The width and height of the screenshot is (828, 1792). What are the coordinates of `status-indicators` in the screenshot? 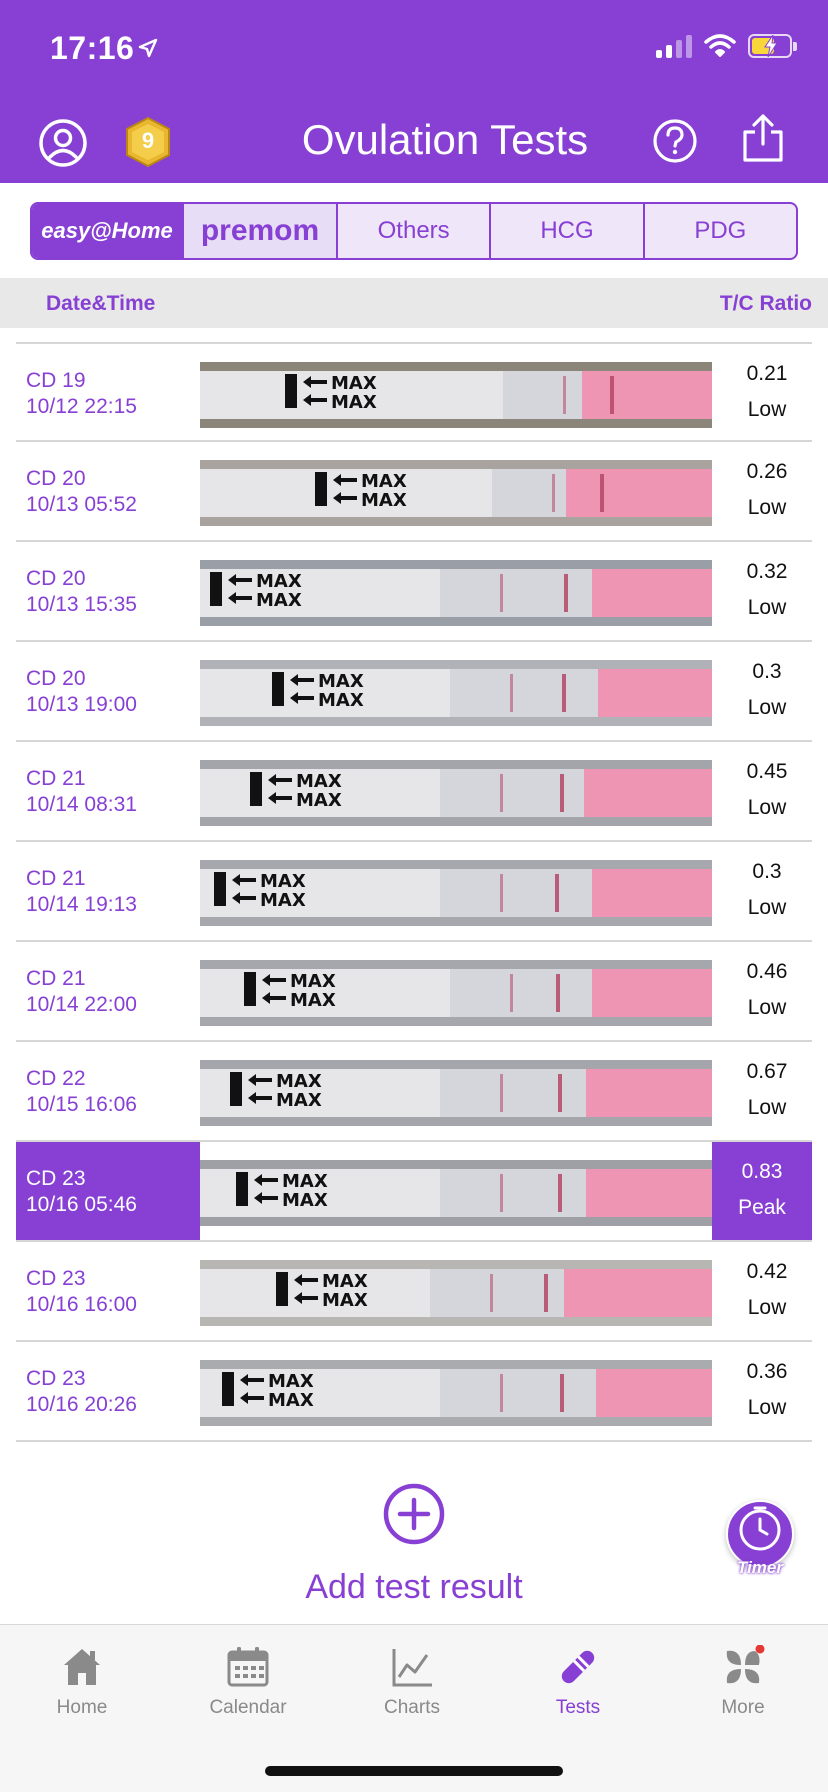 It's located at (726, 46).